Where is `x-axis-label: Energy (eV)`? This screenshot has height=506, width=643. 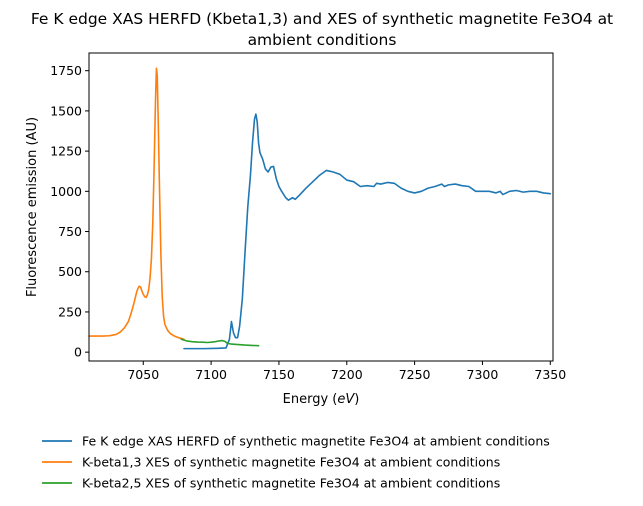 x-axis-label: Energy (eV) is located at coordinates (321, 399).